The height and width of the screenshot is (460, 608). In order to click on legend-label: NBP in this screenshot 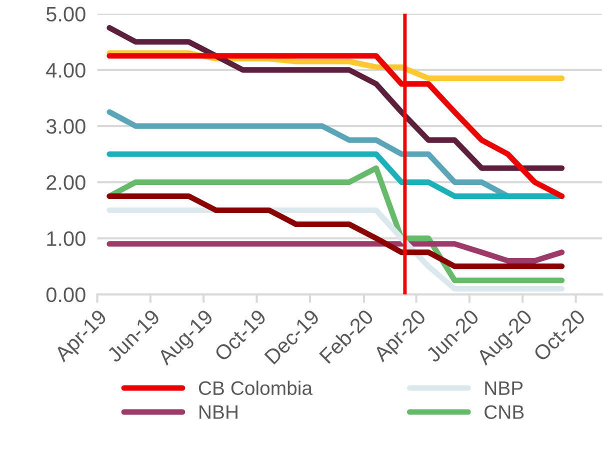, I will do `click(504, 388)`.